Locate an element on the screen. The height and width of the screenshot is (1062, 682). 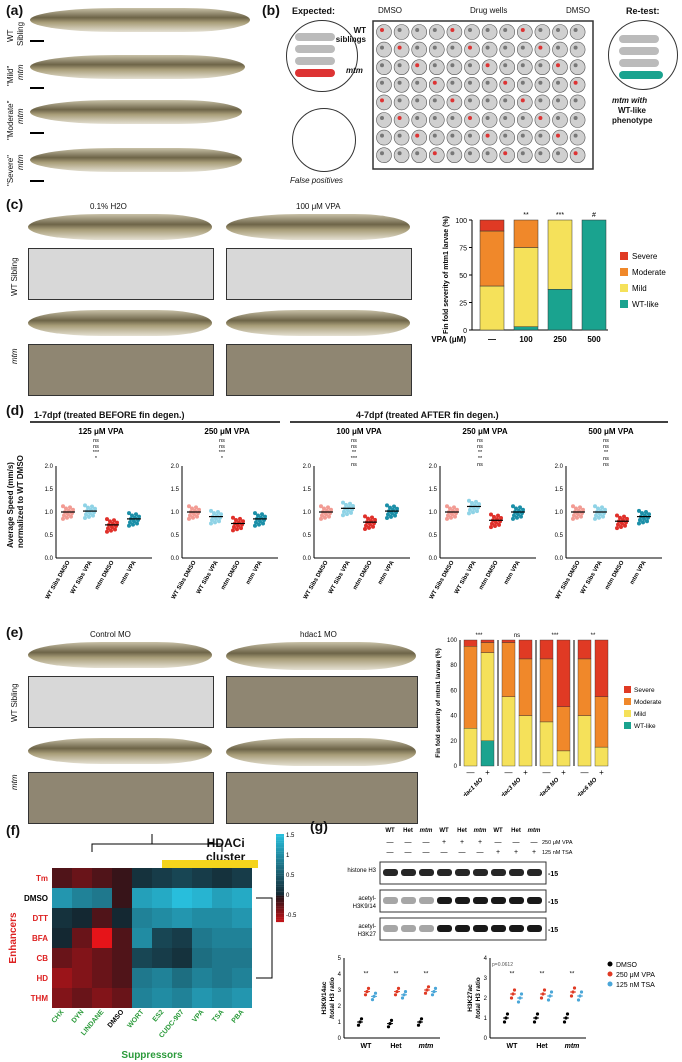
x-tick-label: mtm VPA is located at coordinates (128, 572).